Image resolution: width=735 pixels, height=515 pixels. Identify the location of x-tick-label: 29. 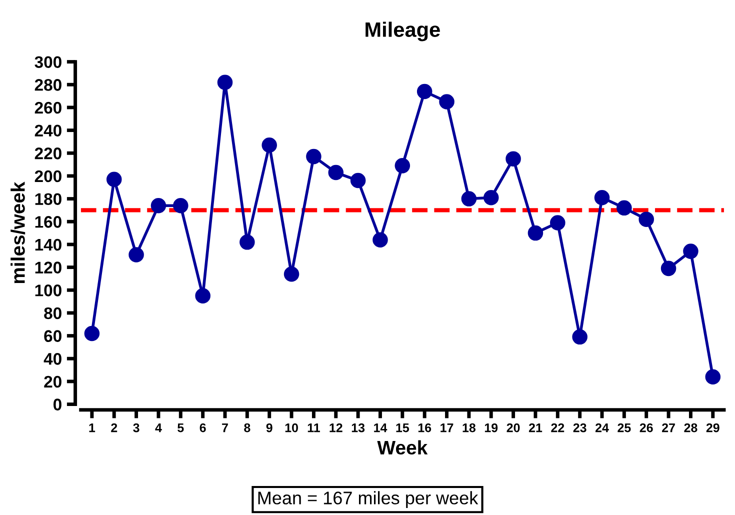
(713, 427).